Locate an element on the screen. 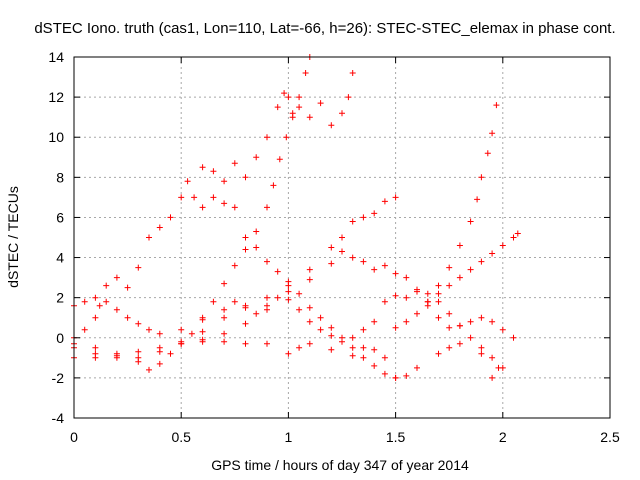 This screenshot has height=480, width=640. y-tick-label: 8 is located at coordinates (60, 177).